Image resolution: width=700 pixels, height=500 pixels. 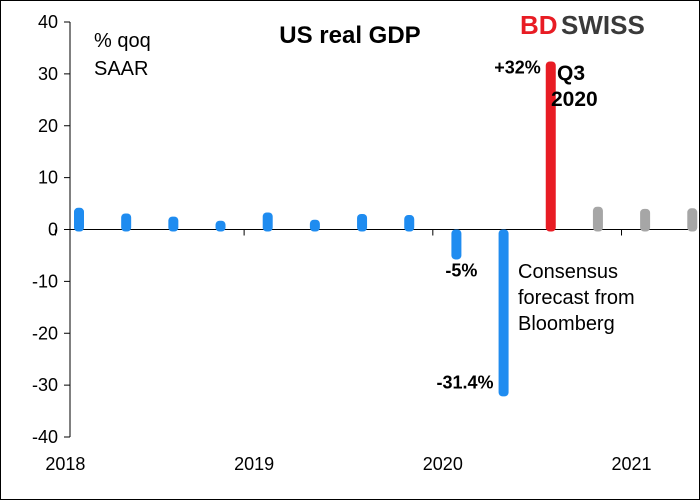 What do you see at coordinates (79, 219) in the screenshot?
I see `bar-2018Q1` at bounding box center [79, 219].